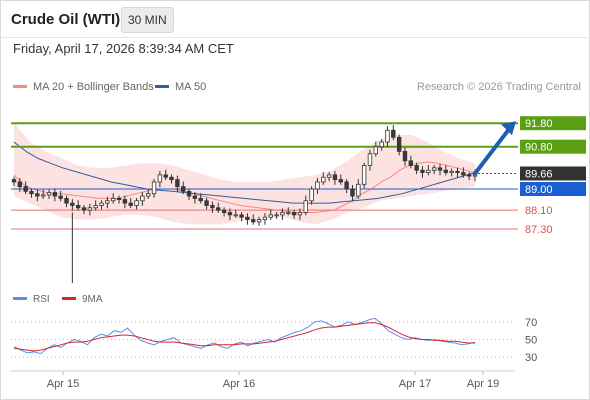  What do you see at coordinates (273, 380) in the screenshot?
I see `x-axis: Apr 15 Apr 16 Apr 17 Apr 19` at bounding box center [273, 380].